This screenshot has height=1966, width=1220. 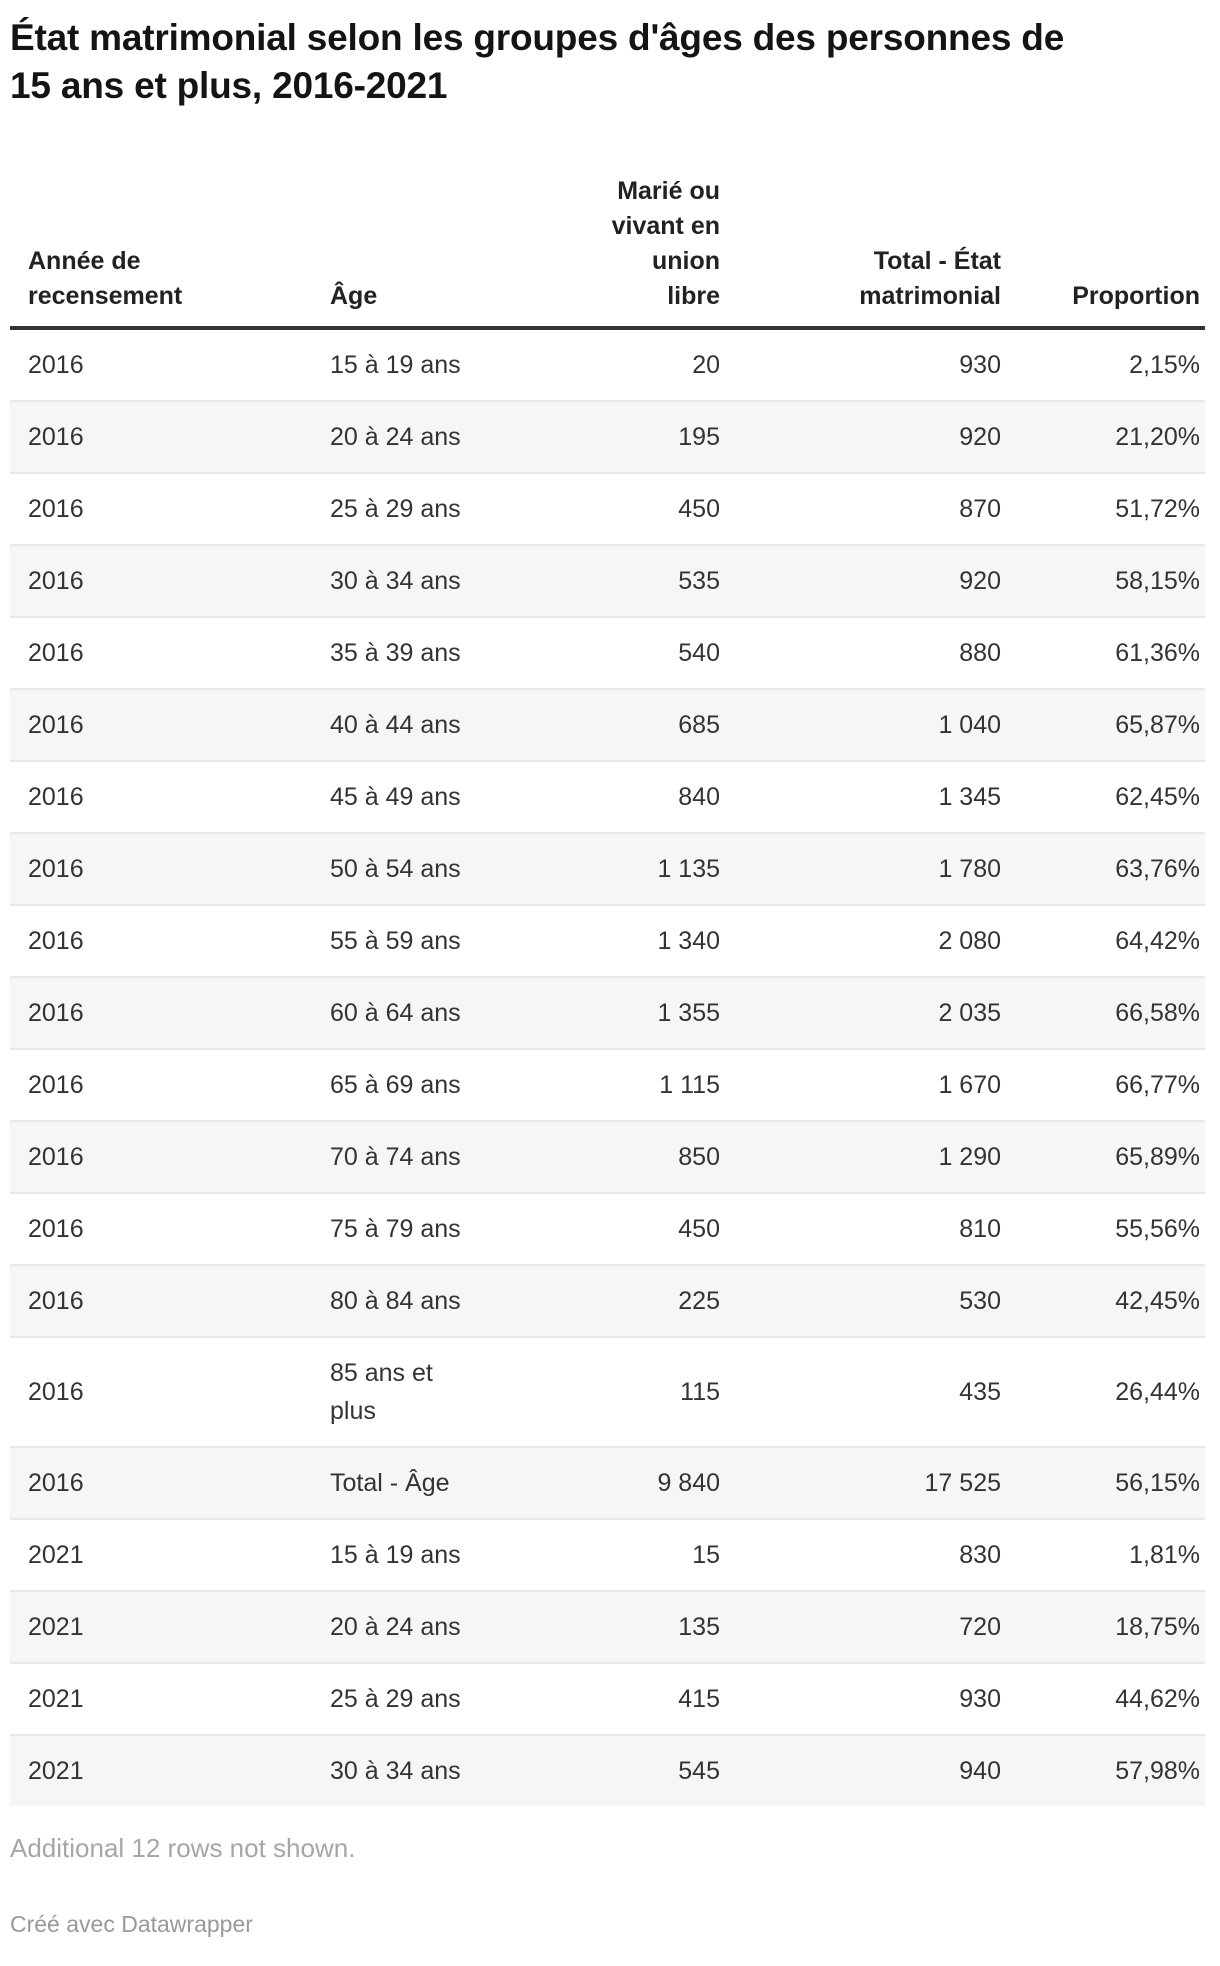 I want to click on table-row: 2016 25 à 29 ans 450 870 51,72%, so click(x=607, y=508).